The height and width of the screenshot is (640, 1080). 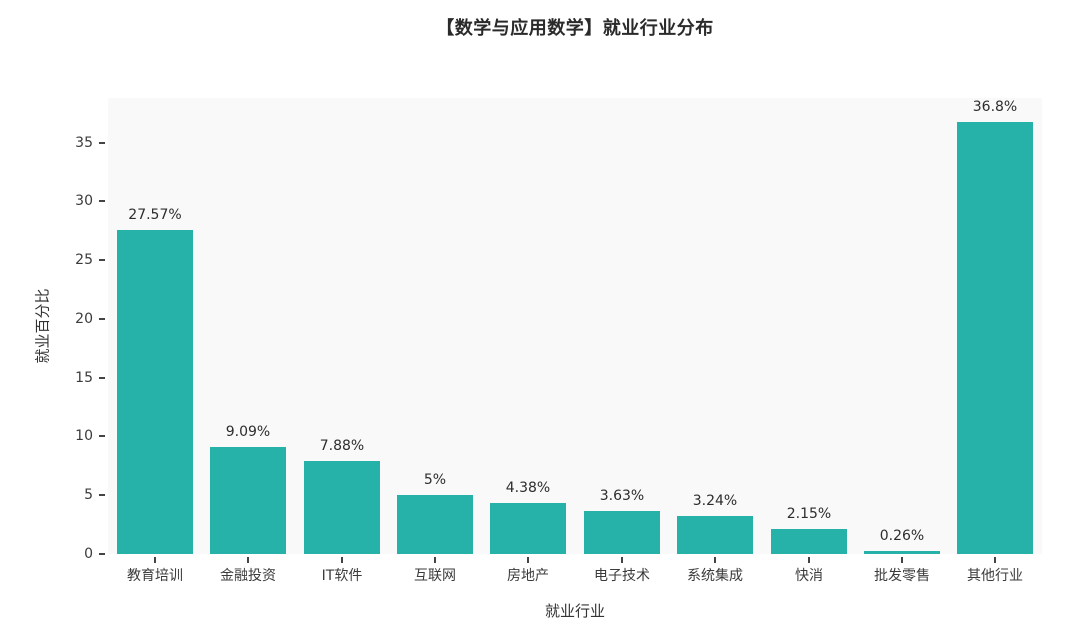 I want to click on x-tick-label: 教育培训, so click(x=155, y=576).